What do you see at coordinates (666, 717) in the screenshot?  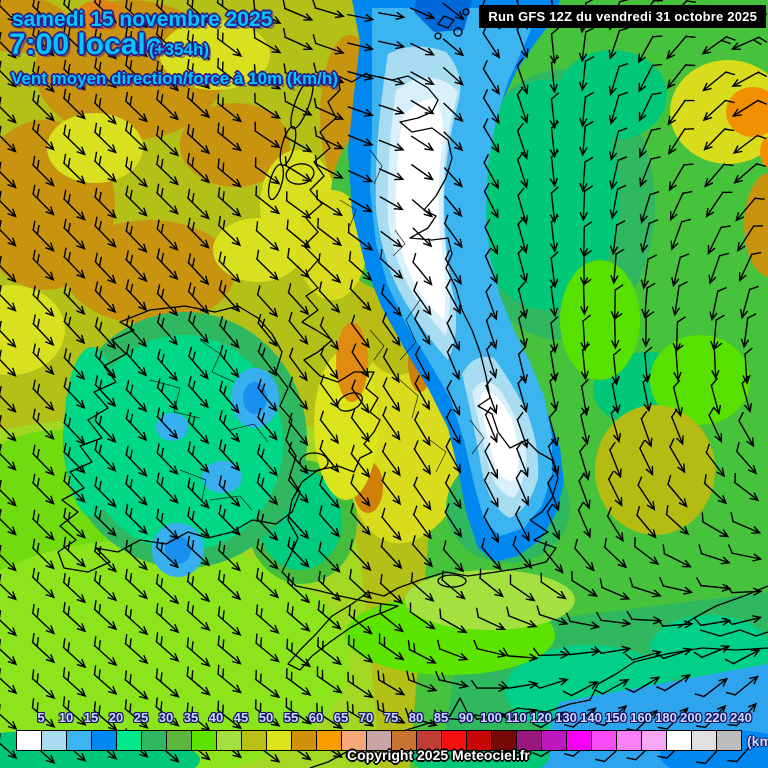 I see `colorbar-tick-label: 180` at bounding box center [666, 717].